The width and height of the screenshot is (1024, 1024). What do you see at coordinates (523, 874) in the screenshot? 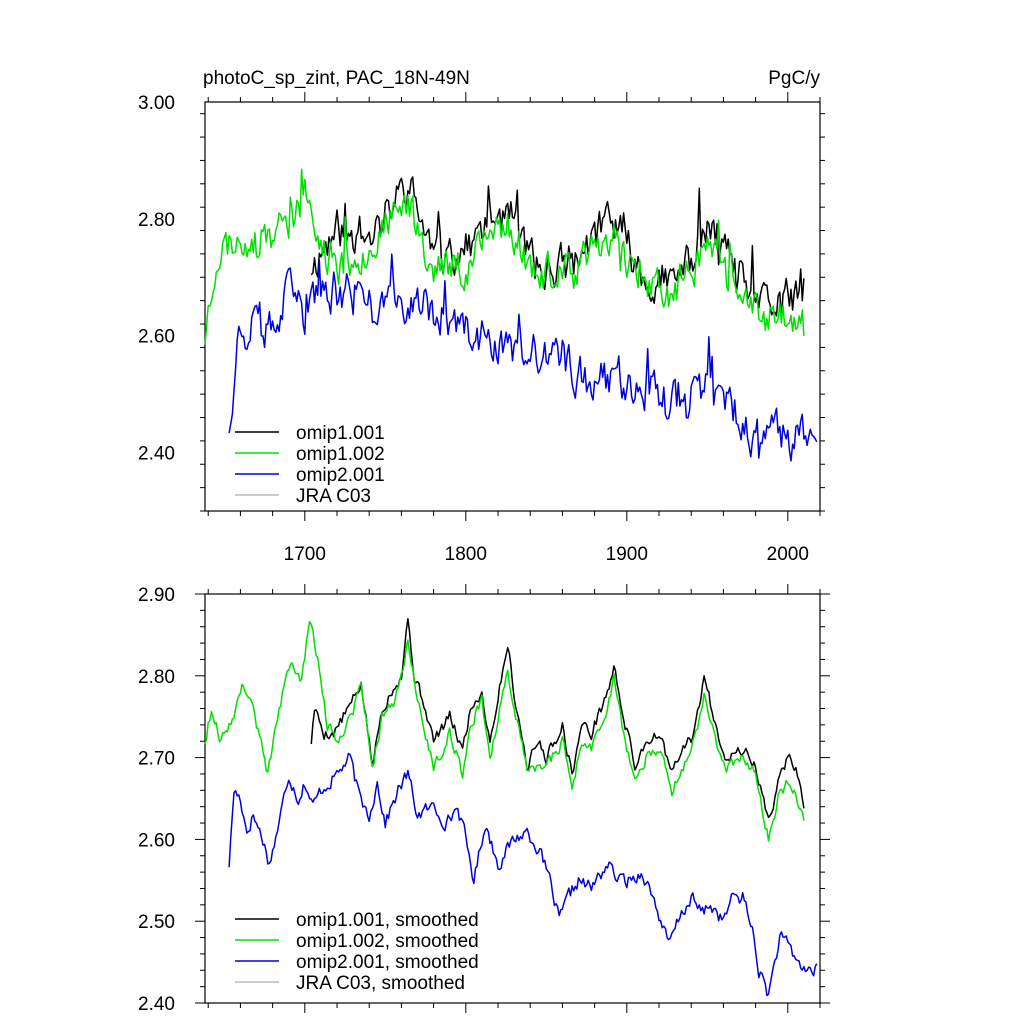
I see `series-line-omip2-001-smoothed` at bounding box center [523, 874].